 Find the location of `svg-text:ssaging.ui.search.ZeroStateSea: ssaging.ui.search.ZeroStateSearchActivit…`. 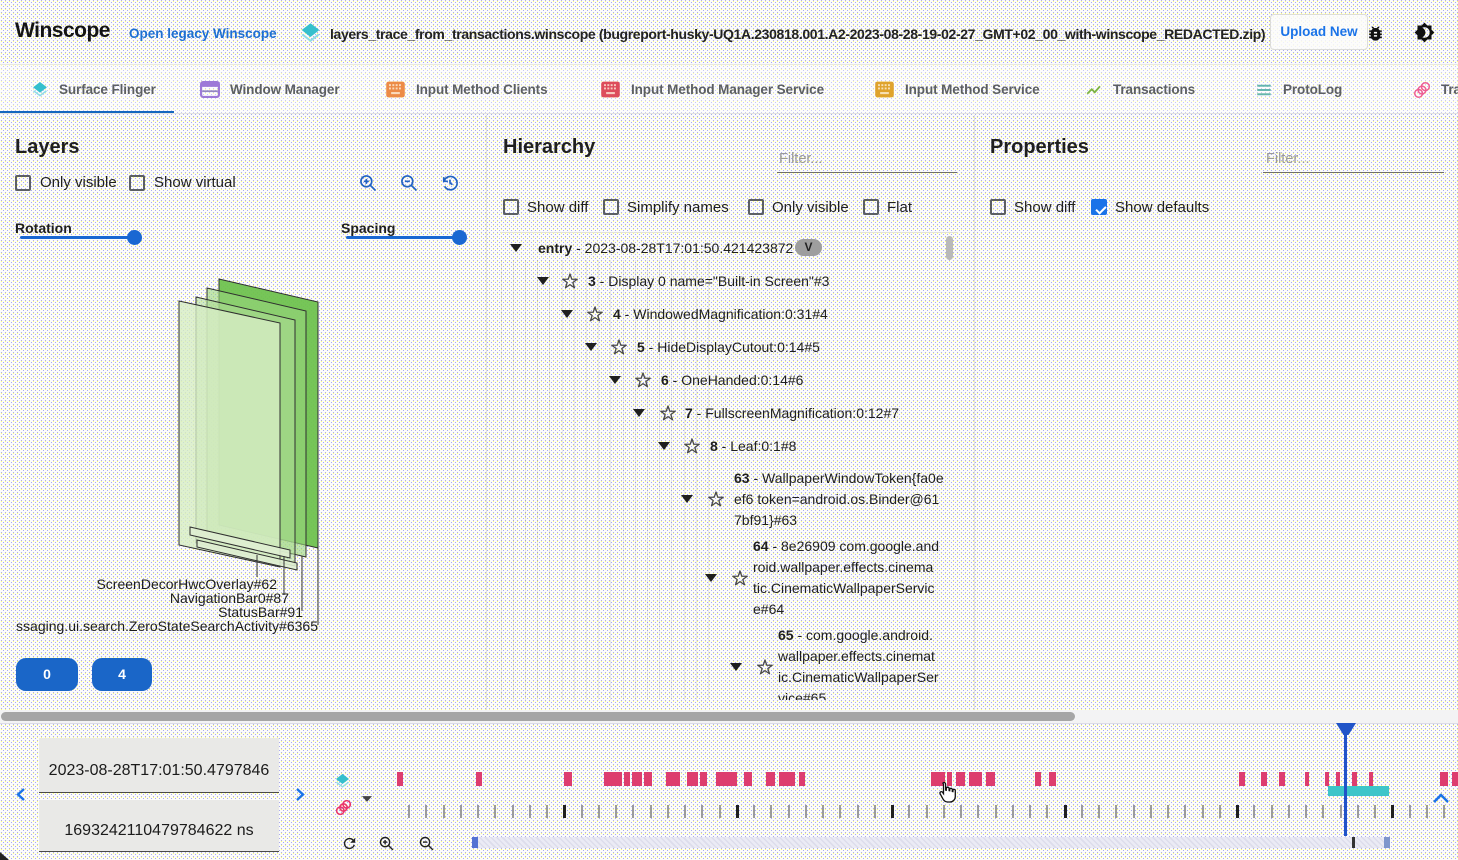

svg-text:ssaging.ui.search.ZeroStateSea: ssaging.ui.search.ZeroStateSearchActivit… is located at coordinates (167, 626).